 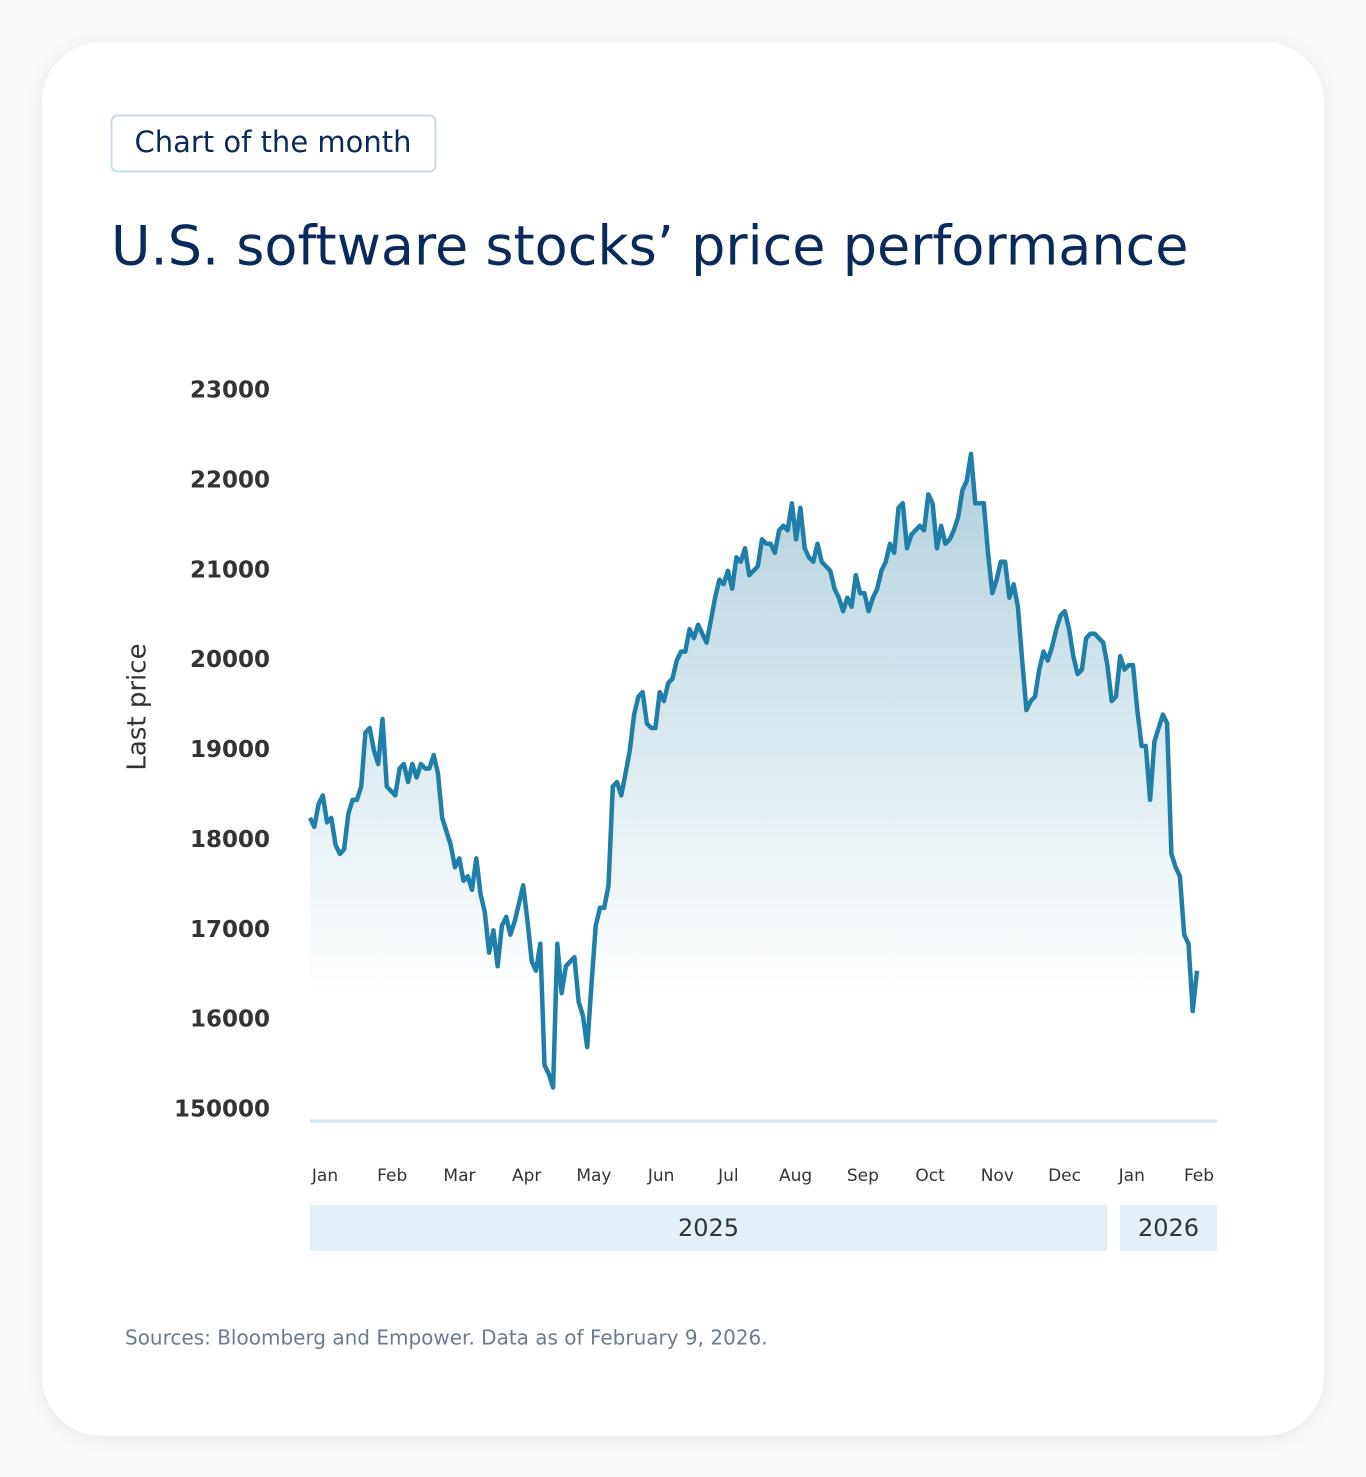 What do you see at coordinates (863, 1176) in the screenshot?
I see `x-tick-label: Sep` at bounding box center [863, 1176].